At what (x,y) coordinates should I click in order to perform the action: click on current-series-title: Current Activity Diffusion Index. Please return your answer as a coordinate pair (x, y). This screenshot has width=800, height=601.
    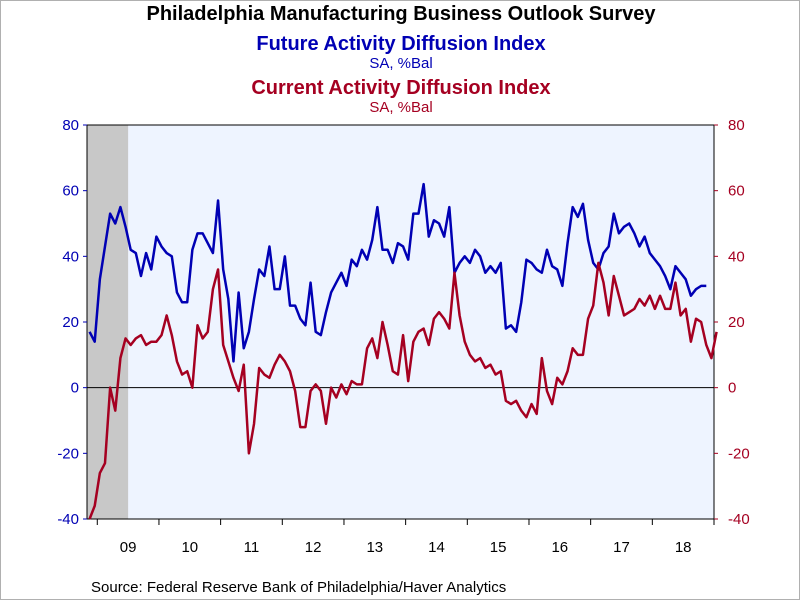
    Looking at the image, I should click on (401, 88).